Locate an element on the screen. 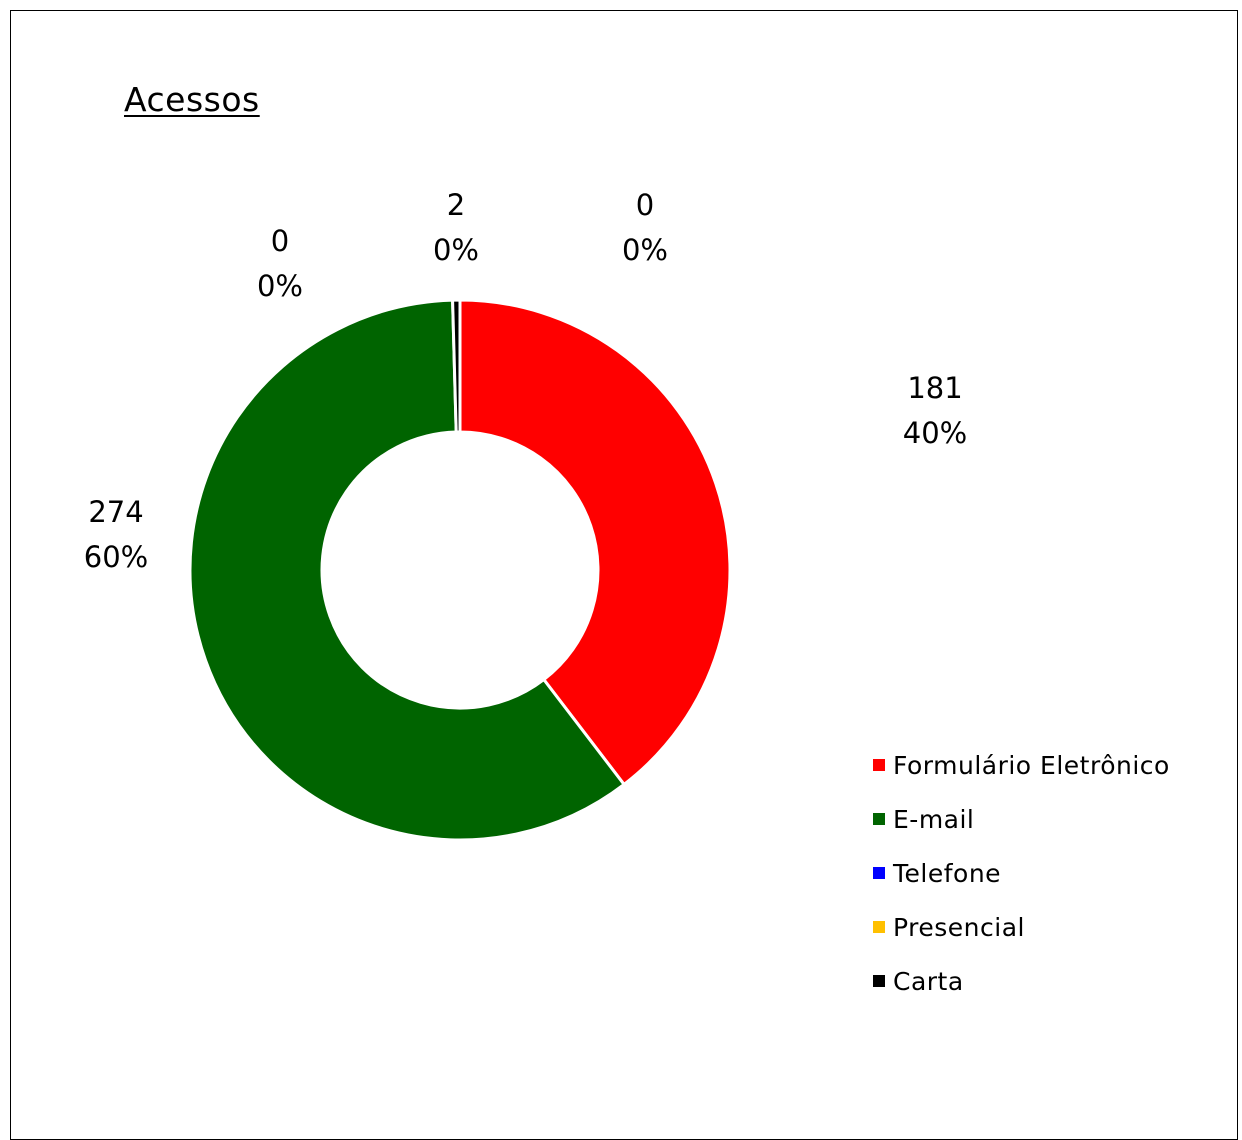 The height and width of the screenshot is (1140, 1242). slice-formulario is located at coordinates (595, 542).